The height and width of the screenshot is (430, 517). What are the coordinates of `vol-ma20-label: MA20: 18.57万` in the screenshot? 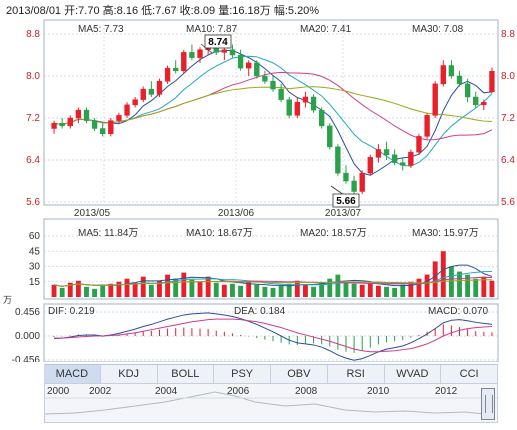 It's located at (333, 233).